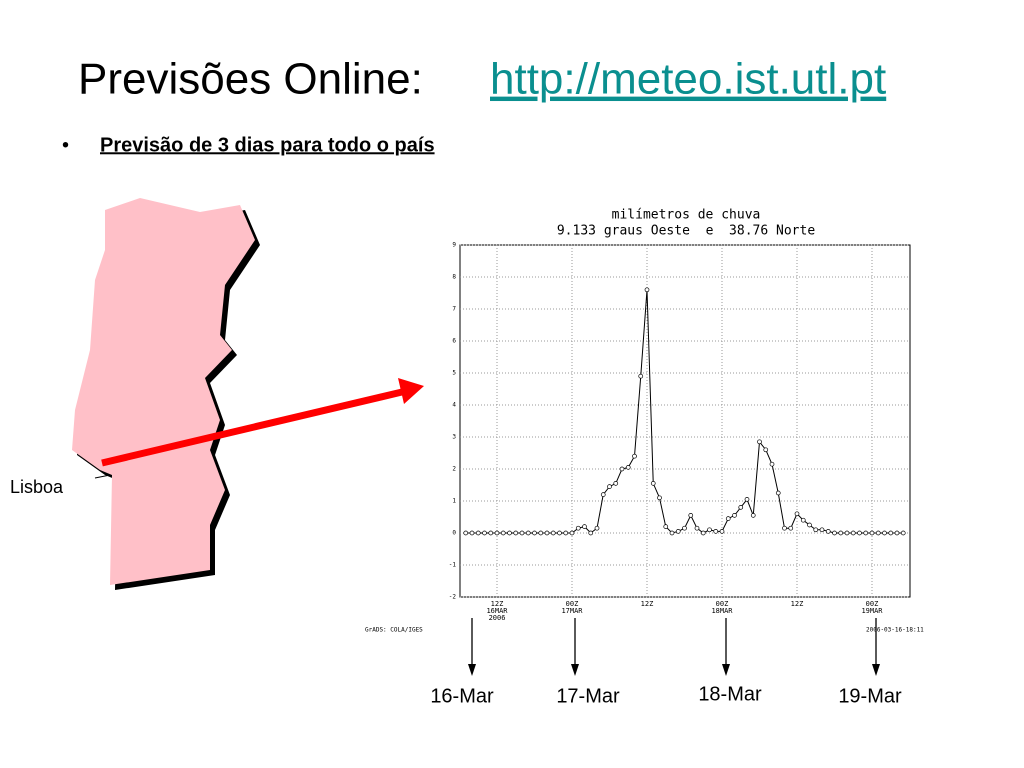  What do you see at coordinates (453, 565) in the screenshot?
I see `y-tick-label: -1` at bounding box center [453, 565].